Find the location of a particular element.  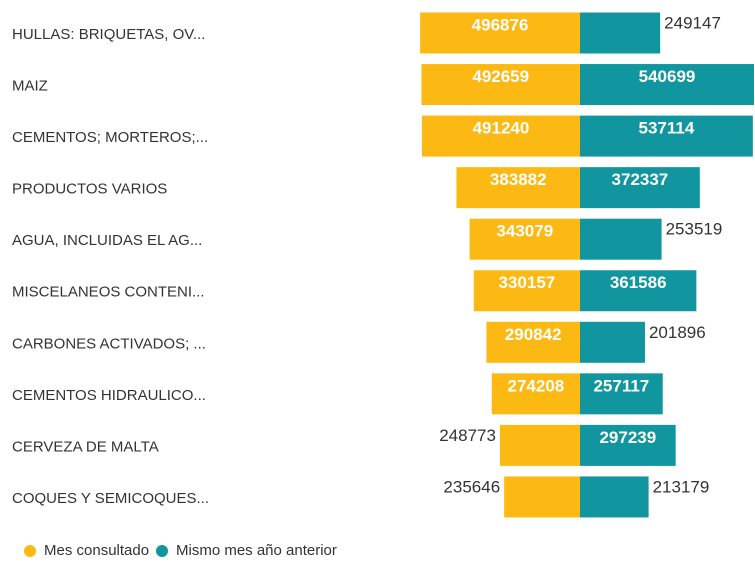

category-label: MAIZ is located at coordinates (30, 86).